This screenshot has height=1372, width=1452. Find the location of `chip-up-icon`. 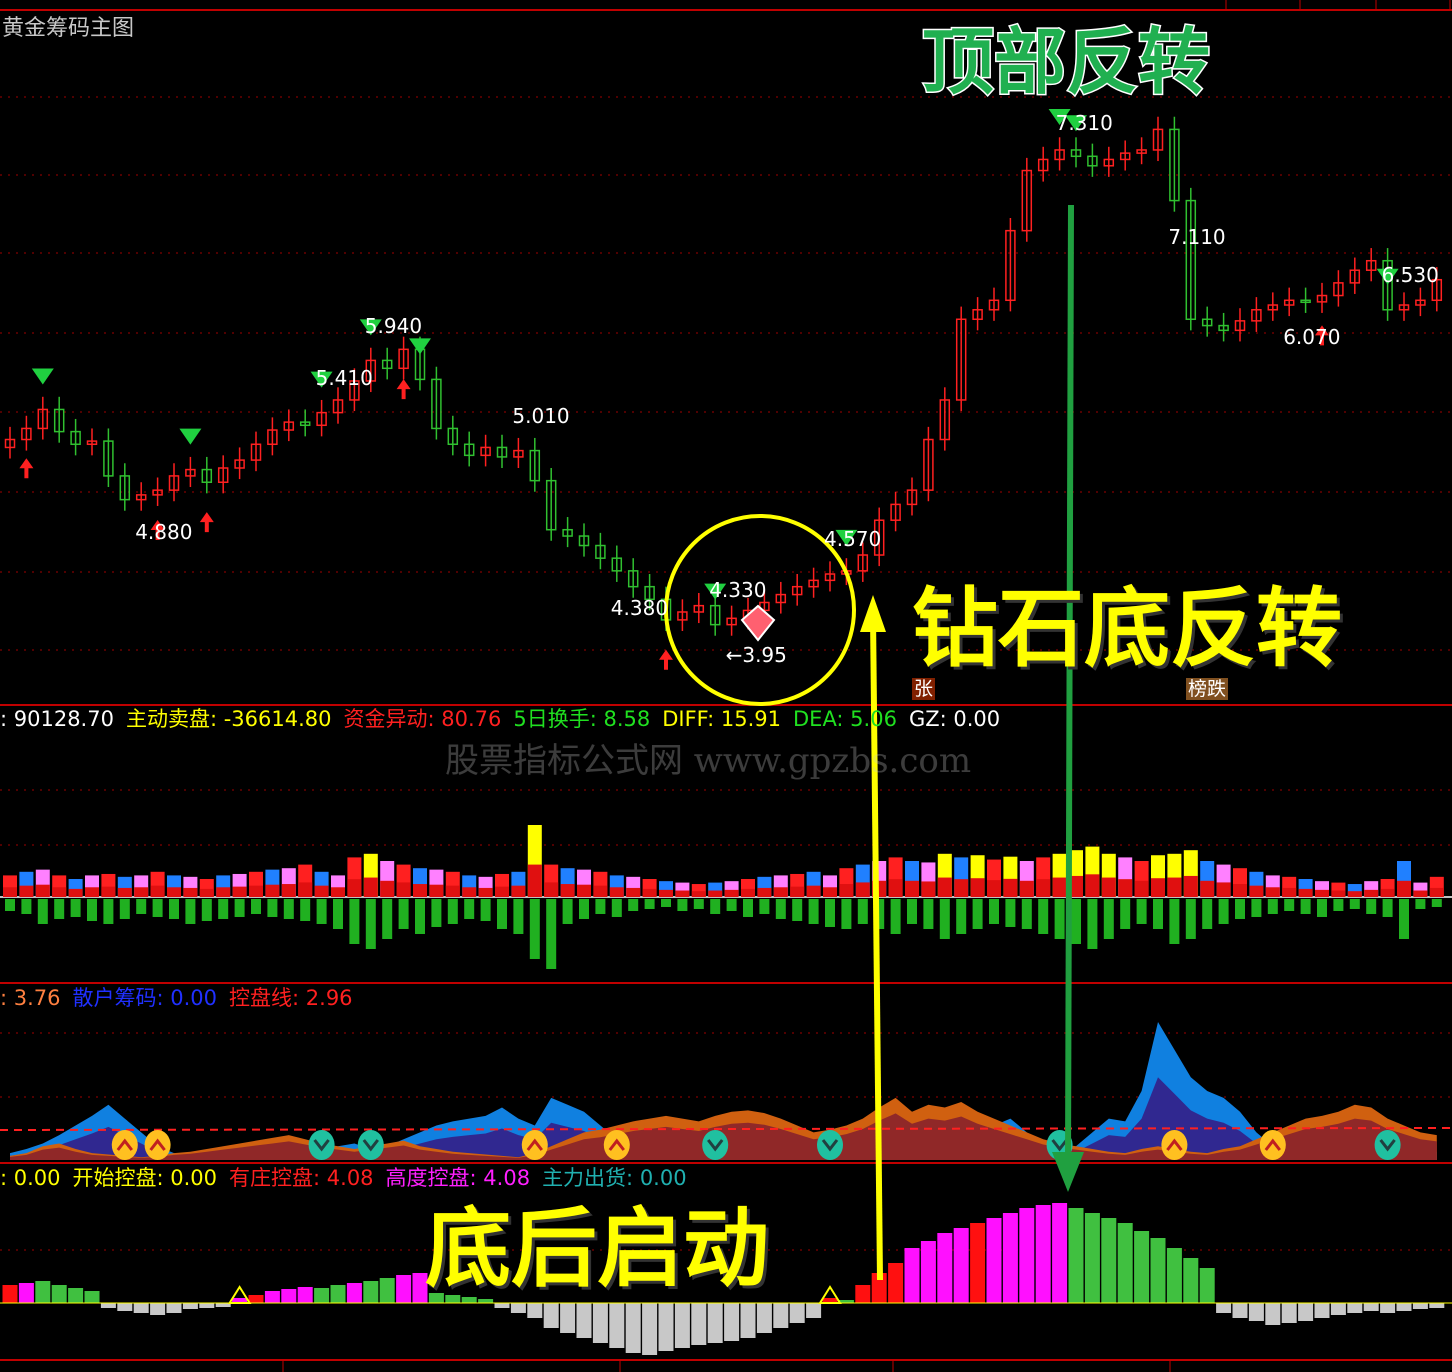

chip-up-icon is located at coordinates (1174, 1145).